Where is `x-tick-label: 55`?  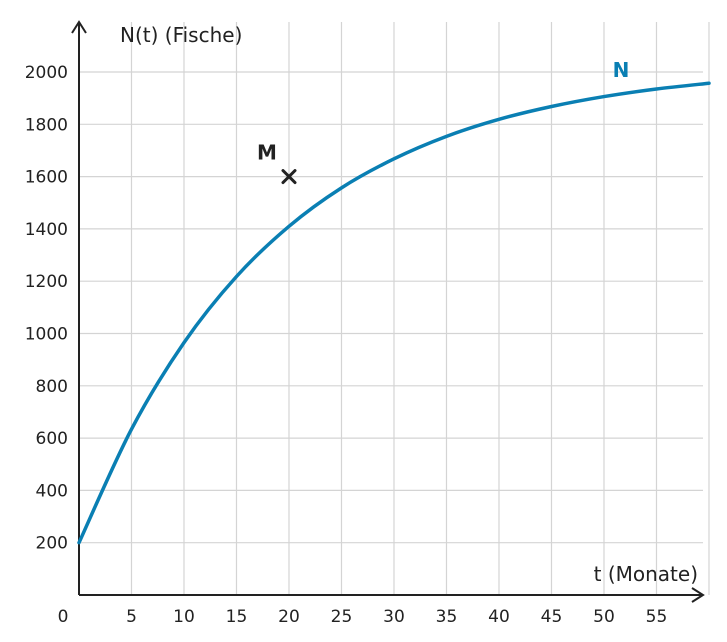
x-tick-label: 55 is located at coordinates (657, 617).